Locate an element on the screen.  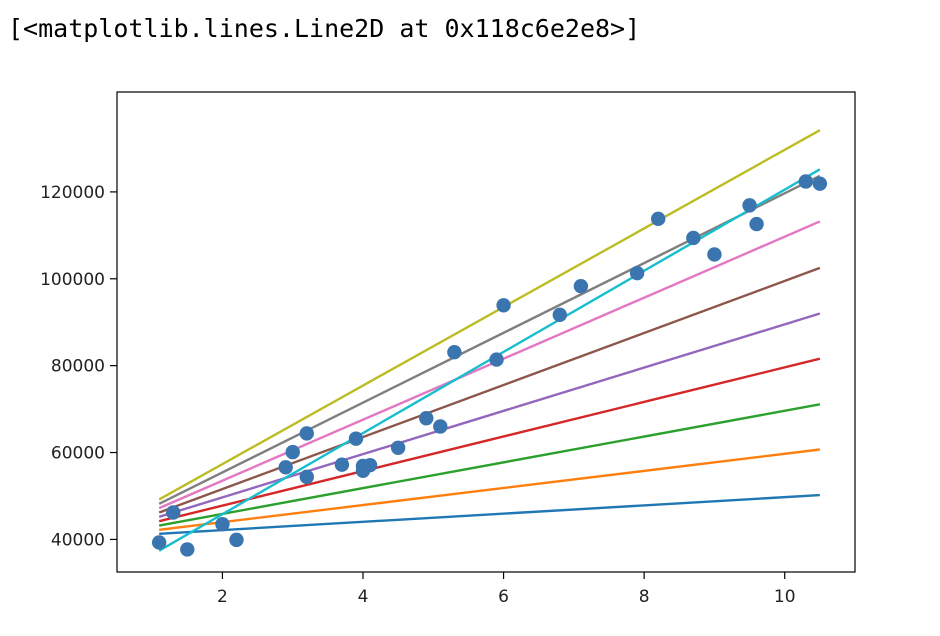
y-tick-label: 120000 is located at coordinates (72, 193).